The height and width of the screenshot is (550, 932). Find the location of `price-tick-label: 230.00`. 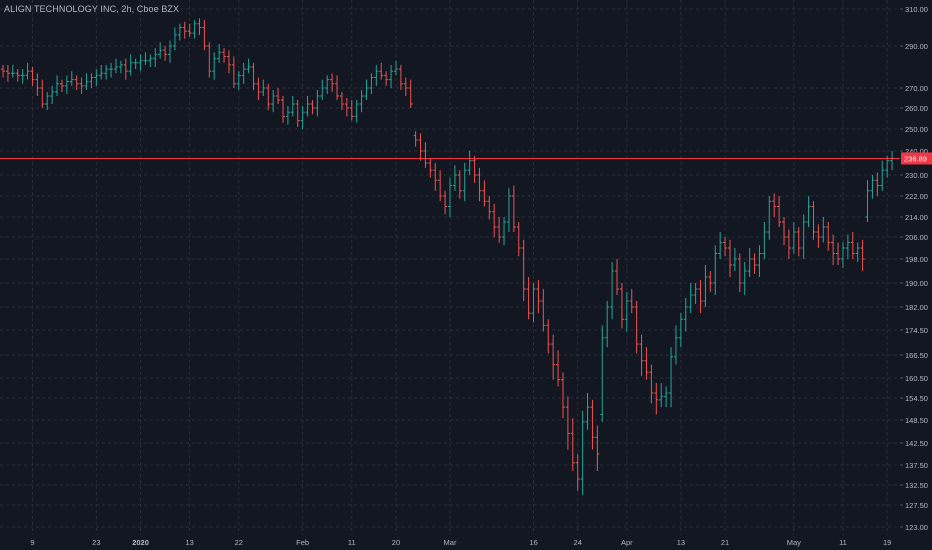

price-tick-label: 230.00 is located at coordinates (916, 175).